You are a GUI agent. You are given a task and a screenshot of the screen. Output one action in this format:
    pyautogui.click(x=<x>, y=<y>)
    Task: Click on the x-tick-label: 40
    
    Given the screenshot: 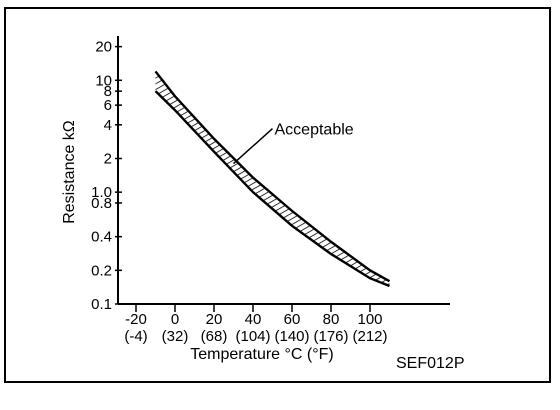 What is the action you would take?
    pyautogui.click(x=253, y=319)
    